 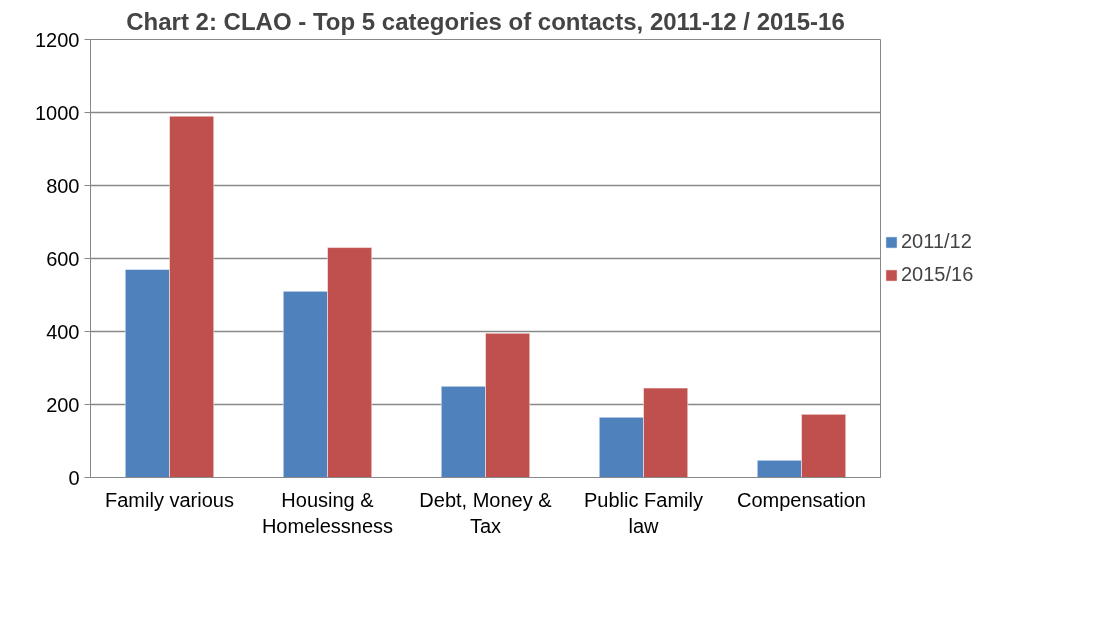 What do you see at coordinates (63, 331) in the screenshot?
I see `y-tick-label: 400` at bounding box center [63, 331].